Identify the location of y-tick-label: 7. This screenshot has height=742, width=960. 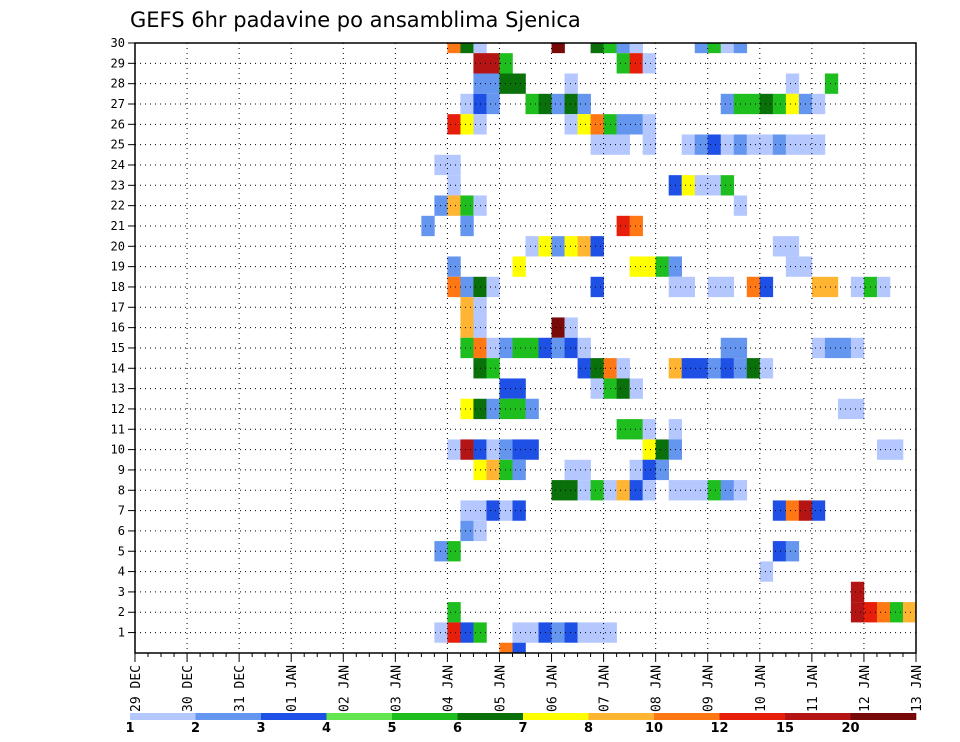
(121, 511).